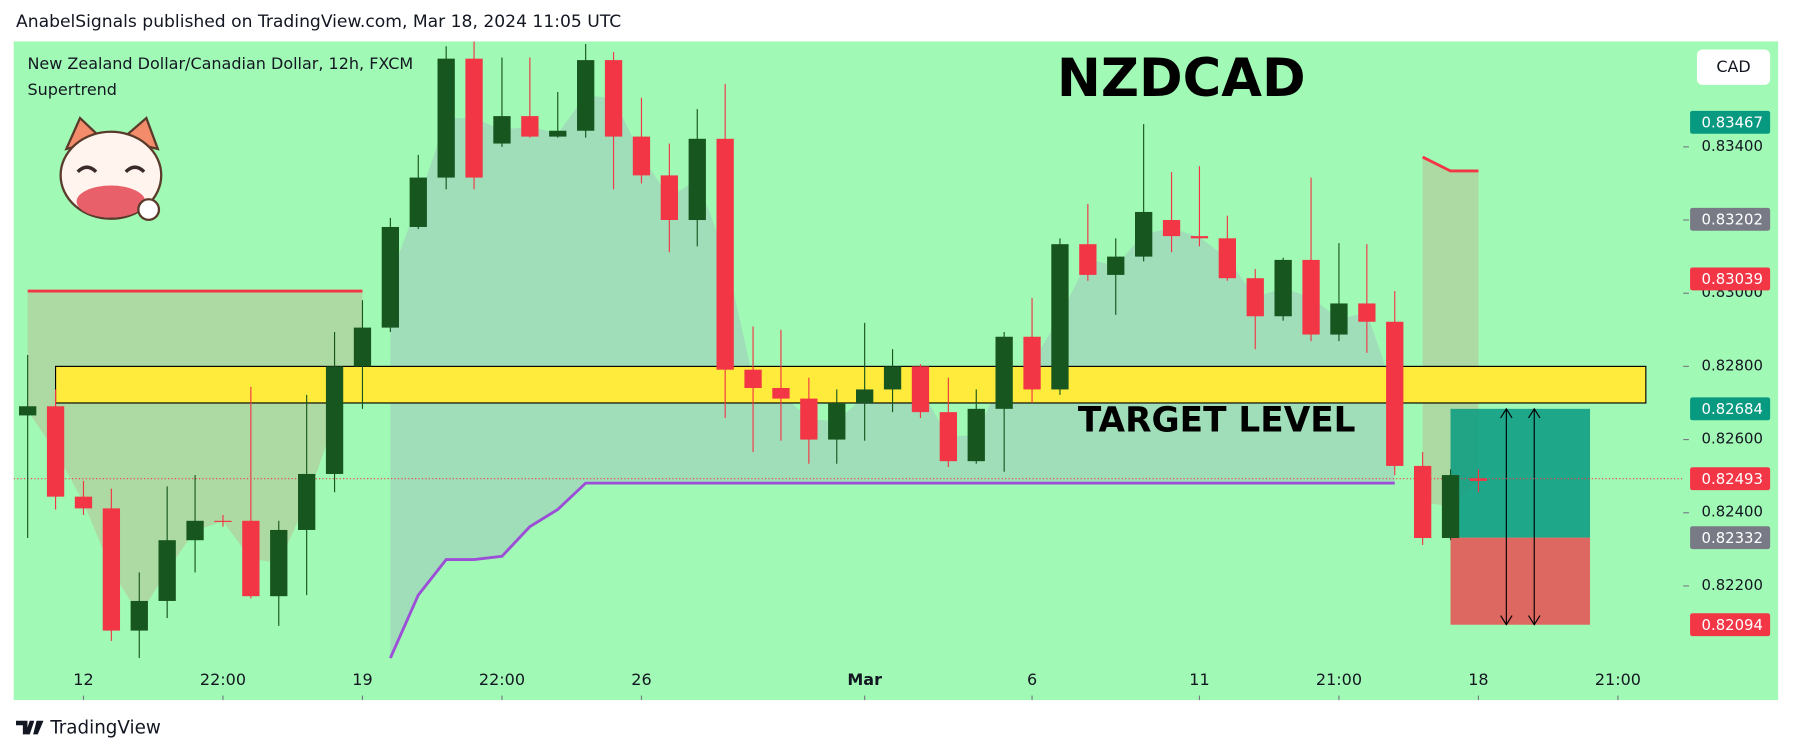 The image size is (1793, 753). I want to click on avatar, so click(111, 168).